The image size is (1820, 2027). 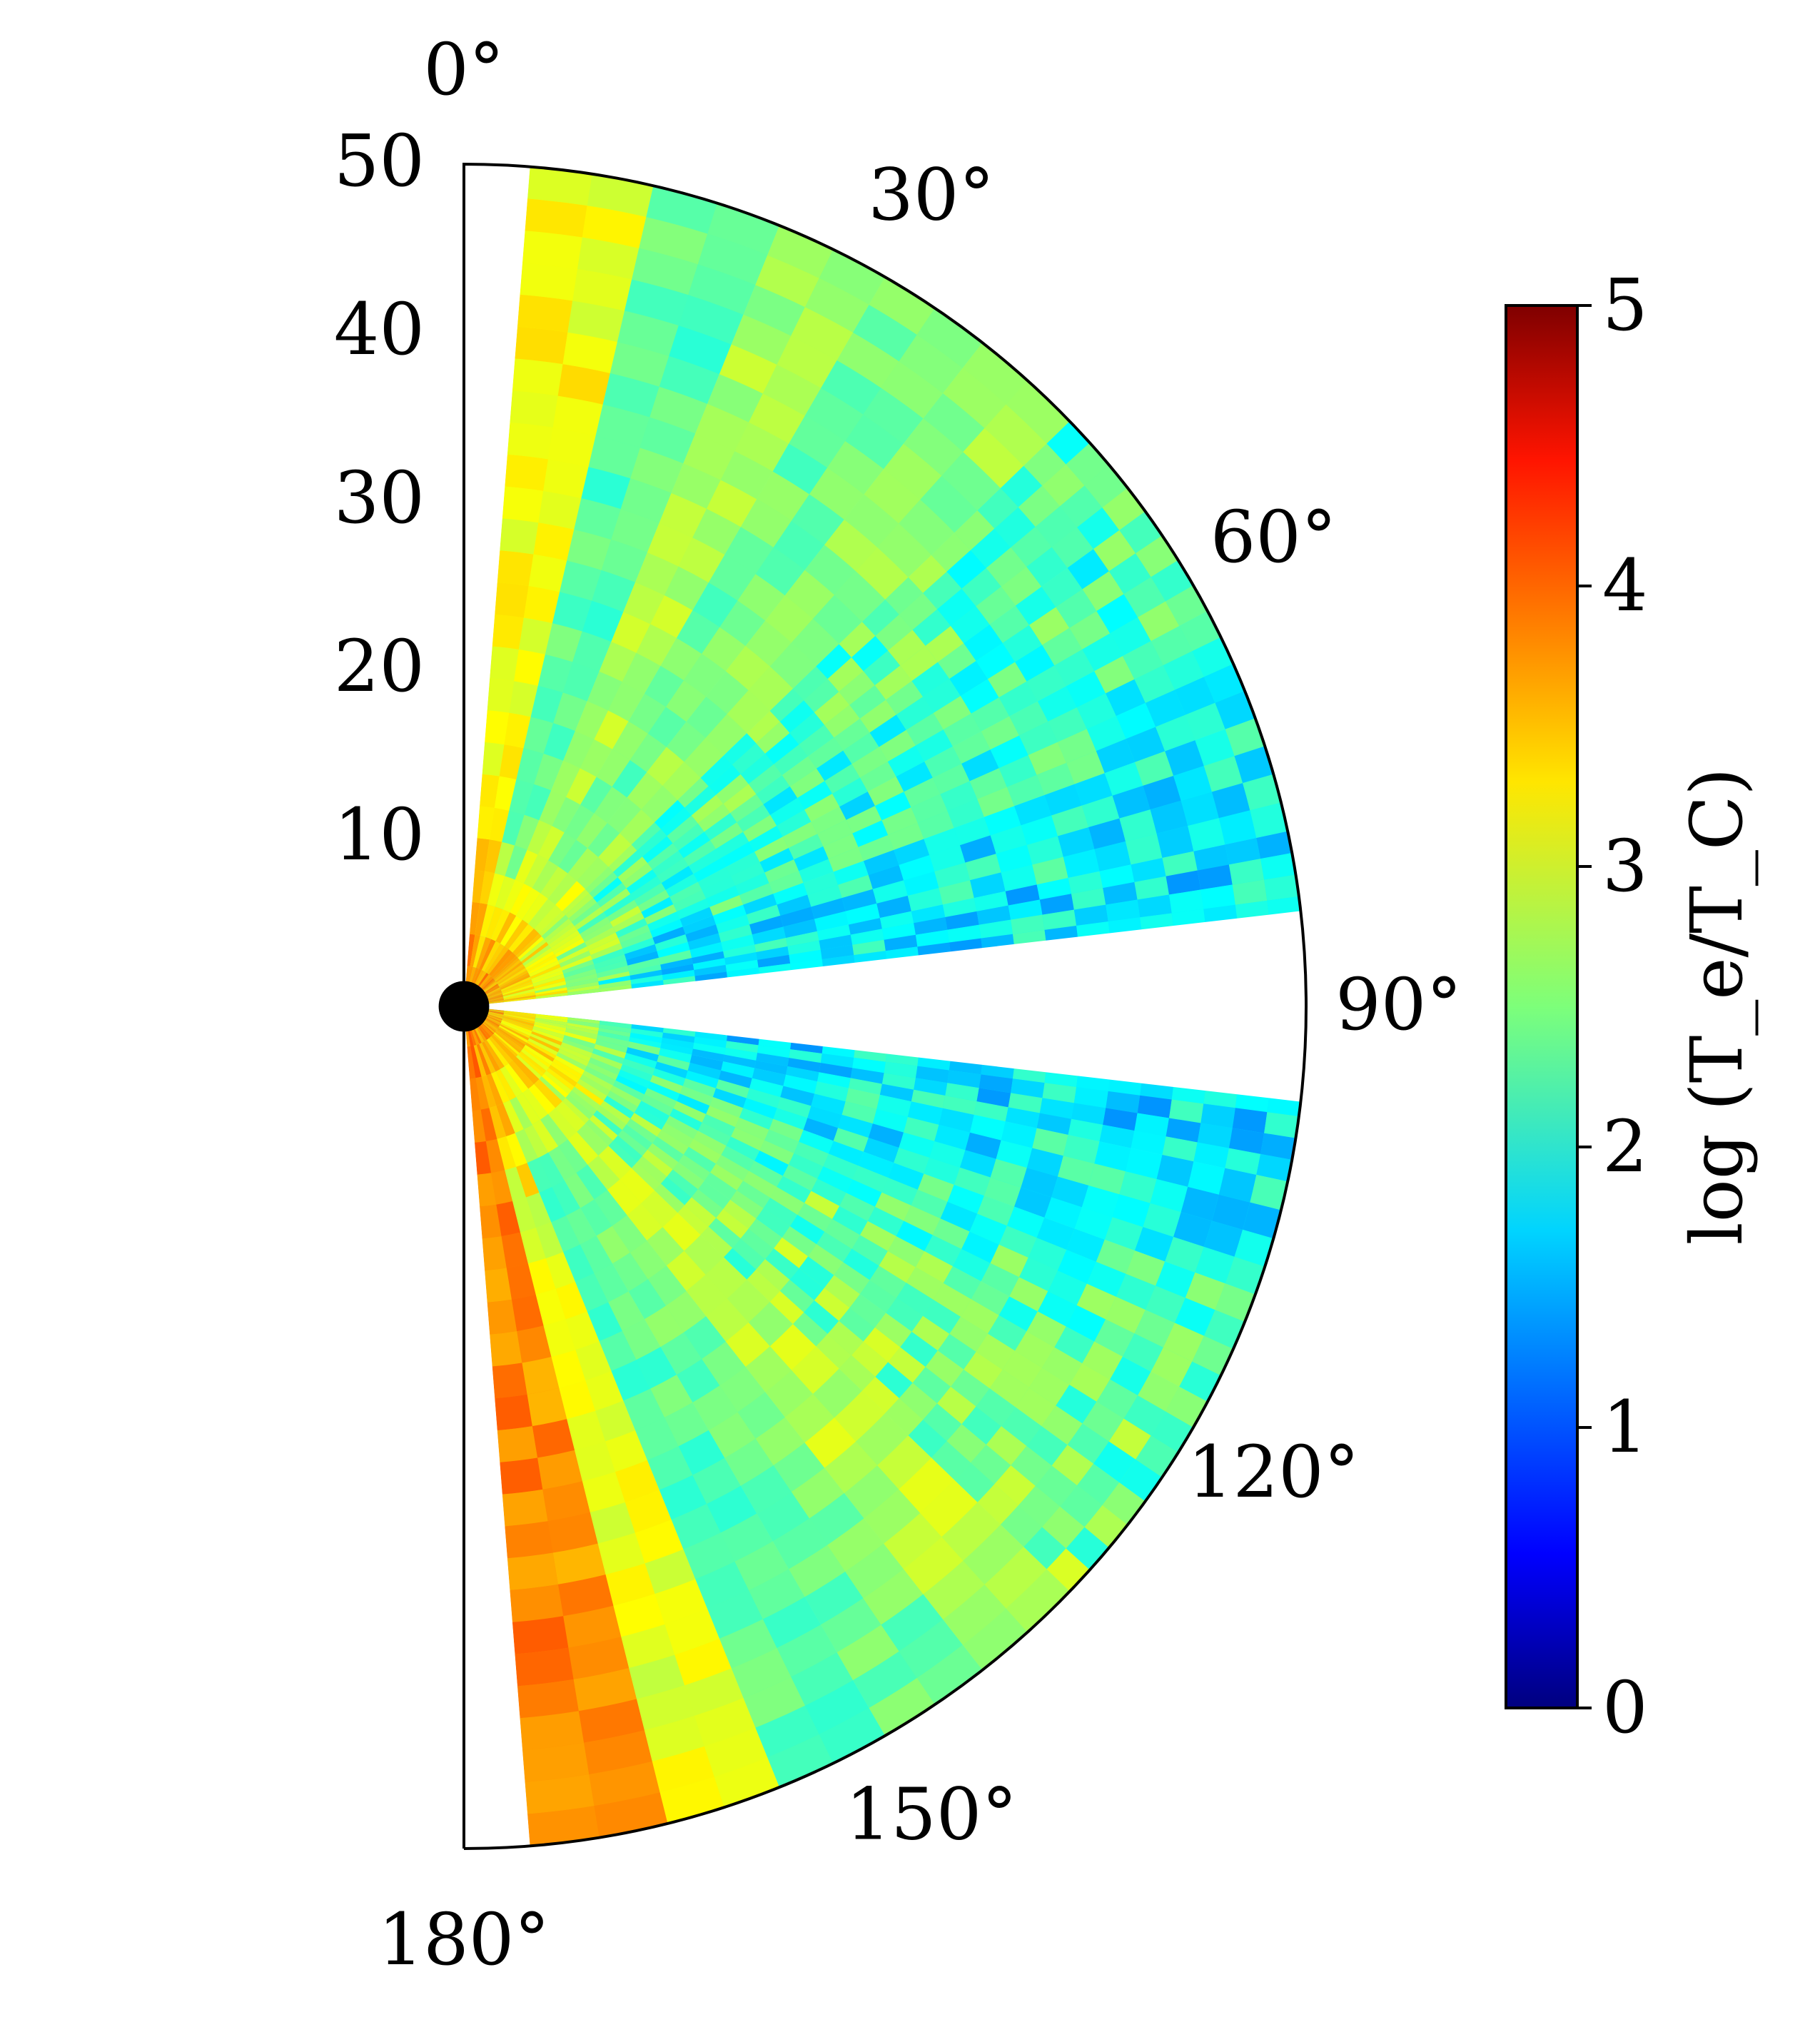 What do you see at coordinates (379, 498) in the screenshot?
I see `radial-tick-label: 30` at bounding box center [379, 498].